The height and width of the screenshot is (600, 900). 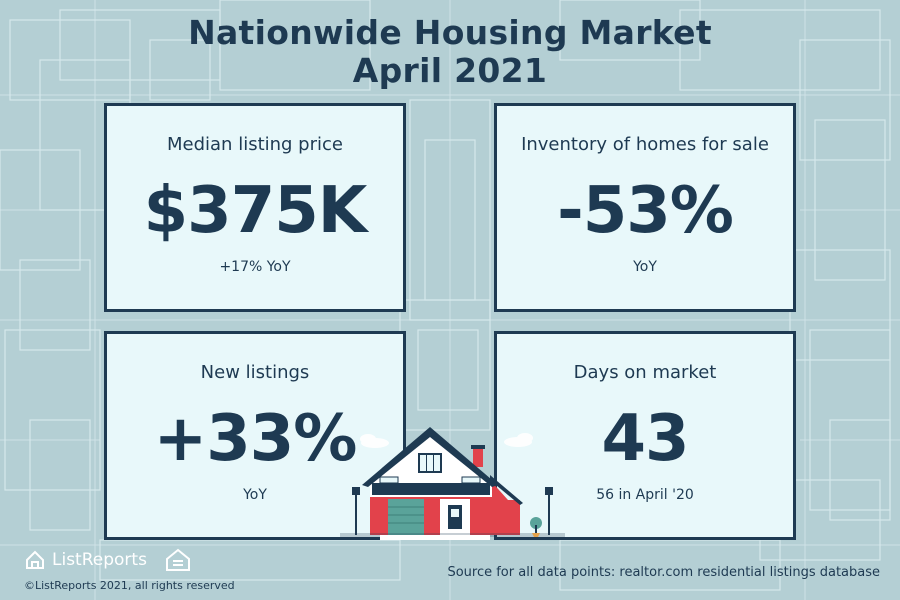 What do you see at coordinates (255, 372) in the screenshot?
I see `card-label: New listings` at bounding box center [255, 372].